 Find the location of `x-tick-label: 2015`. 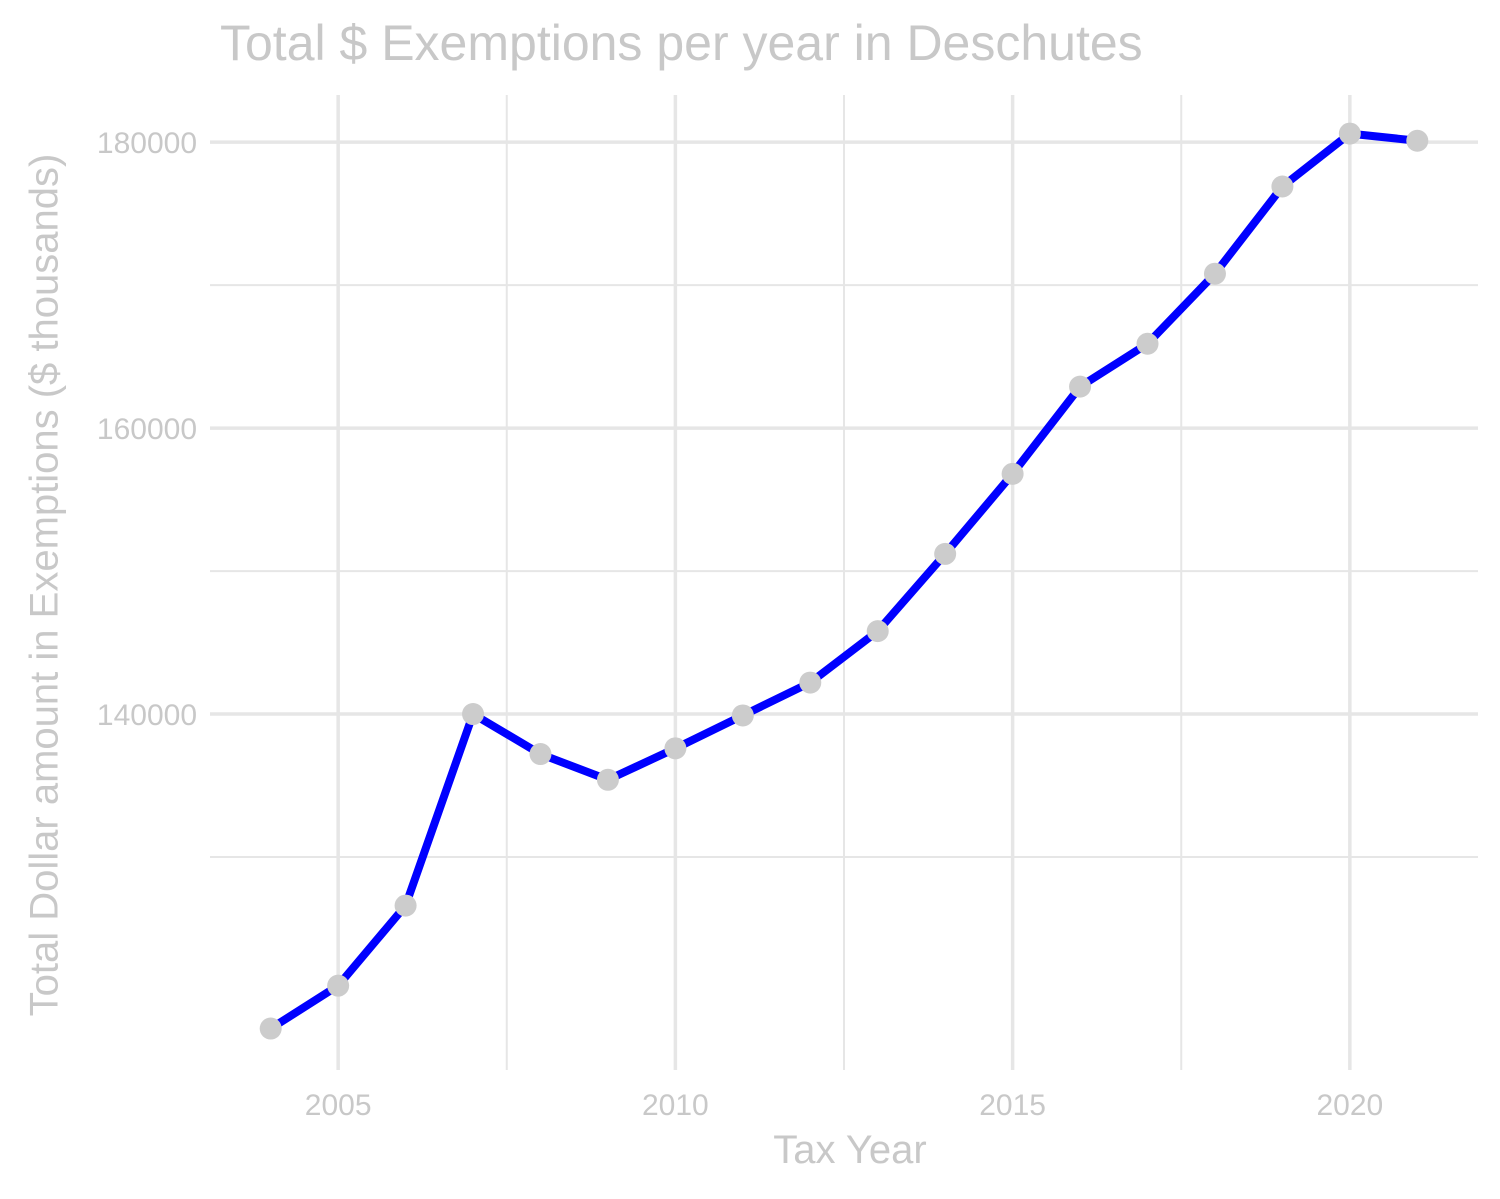

x-tick-label: 2015 is located at coordinates (1012, 1105).